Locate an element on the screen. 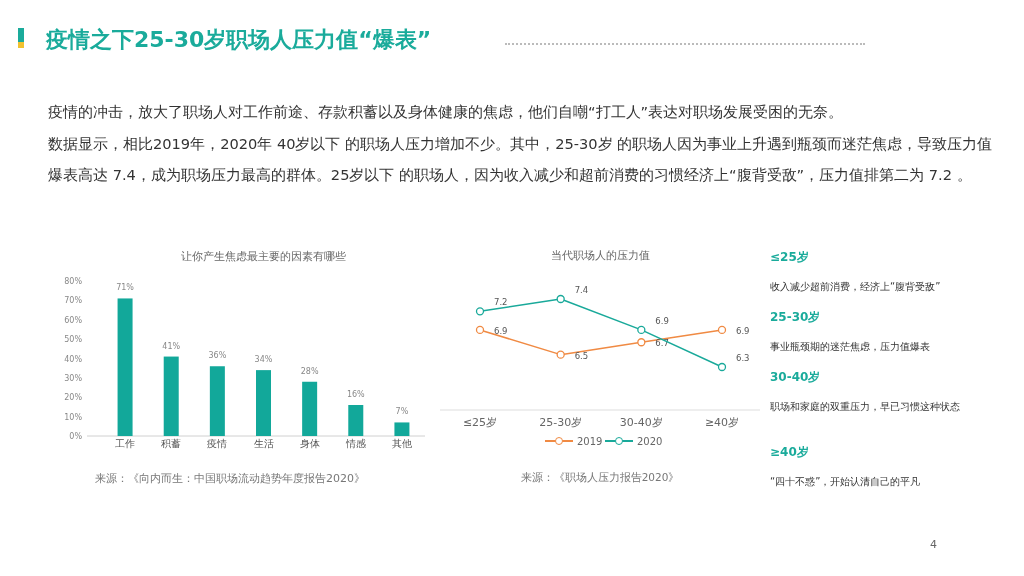  x-tick-label: 情感 is located at coordinates (355, 443).